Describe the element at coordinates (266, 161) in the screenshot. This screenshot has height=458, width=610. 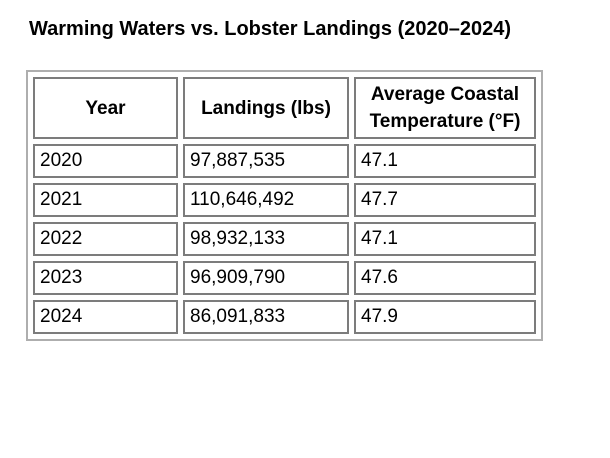
I see `landings-cell: 97,887,535` at that location.